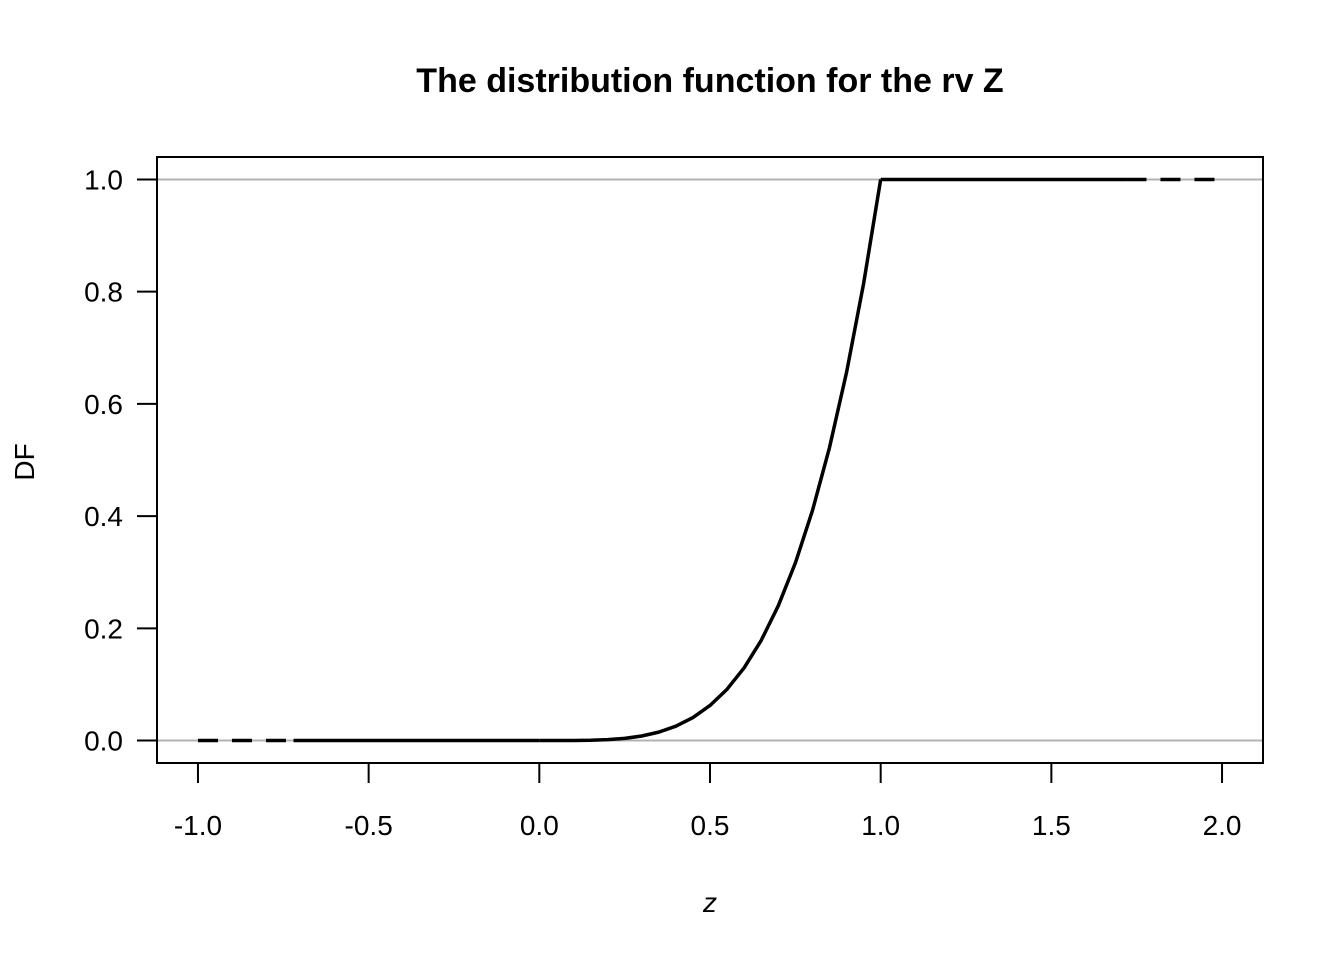 The height and width of the screenshot is (960, 1344). I want to click on x-tick-label: 0.5, so click(710, 825).